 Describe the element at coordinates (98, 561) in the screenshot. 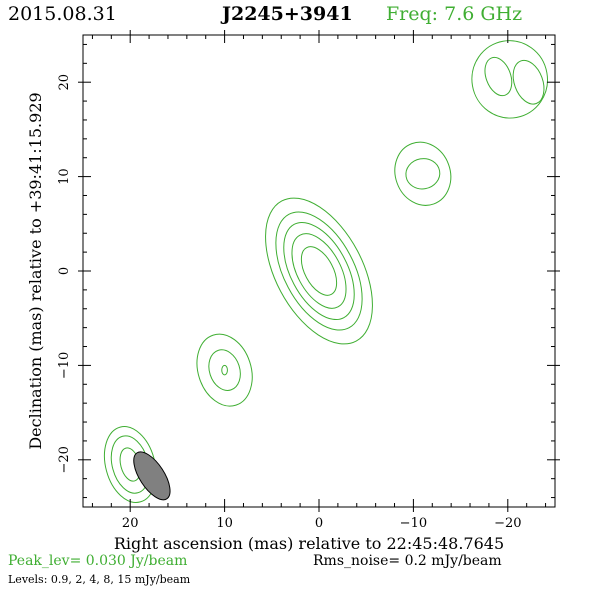

I see `peak-level: Peak_lev= 0.030 Jy/beam` at that location.